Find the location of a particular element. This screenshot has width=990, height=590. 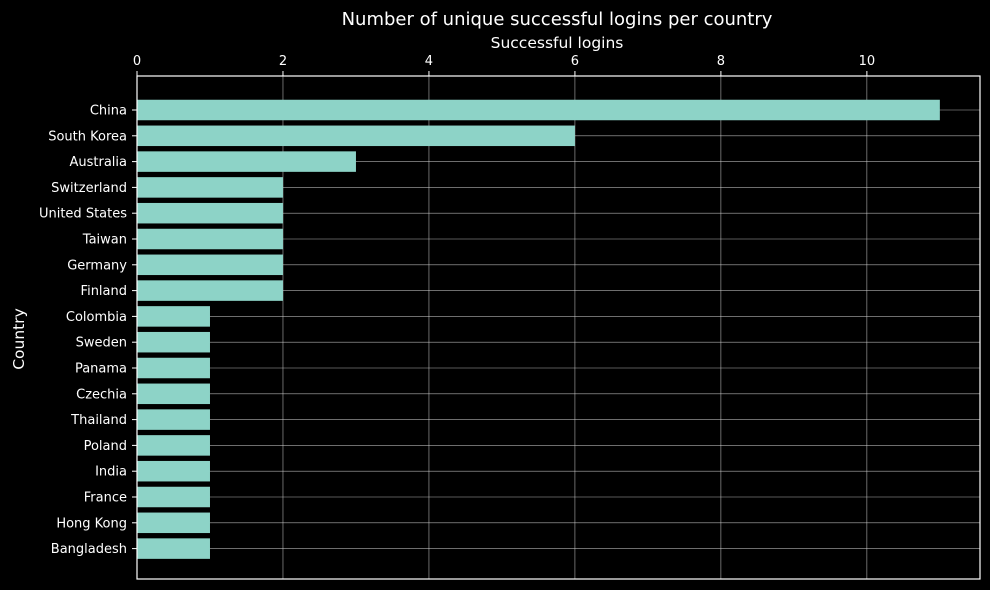

y-axis-label: Country is located at coordinates (19, 339).